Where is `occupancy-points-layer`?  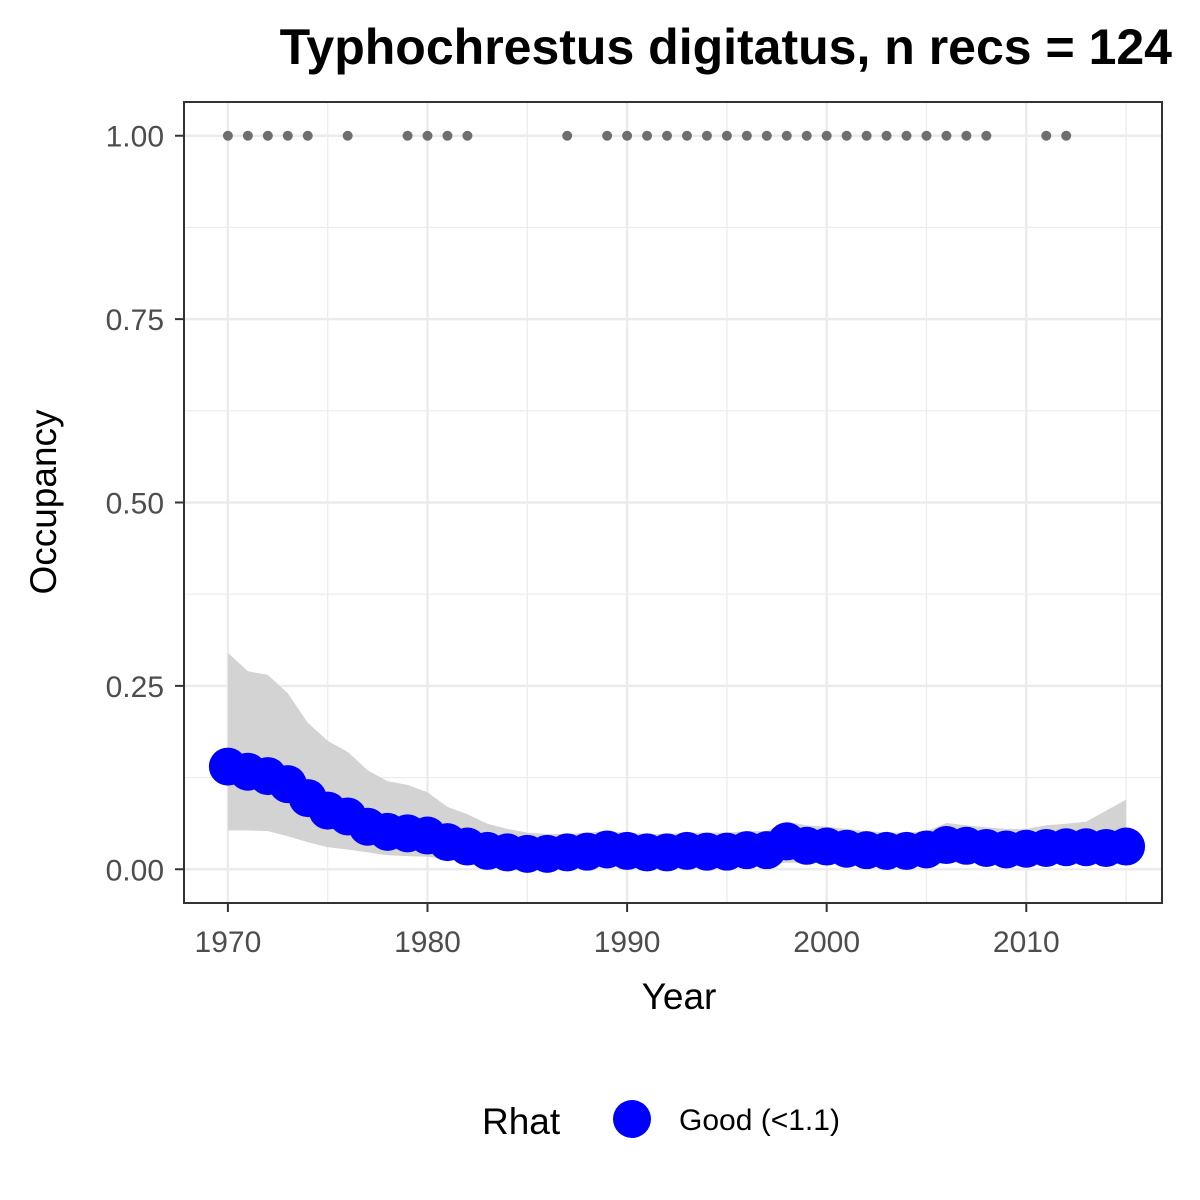
occupancy-points-layer is located at coordinates (677, 810).